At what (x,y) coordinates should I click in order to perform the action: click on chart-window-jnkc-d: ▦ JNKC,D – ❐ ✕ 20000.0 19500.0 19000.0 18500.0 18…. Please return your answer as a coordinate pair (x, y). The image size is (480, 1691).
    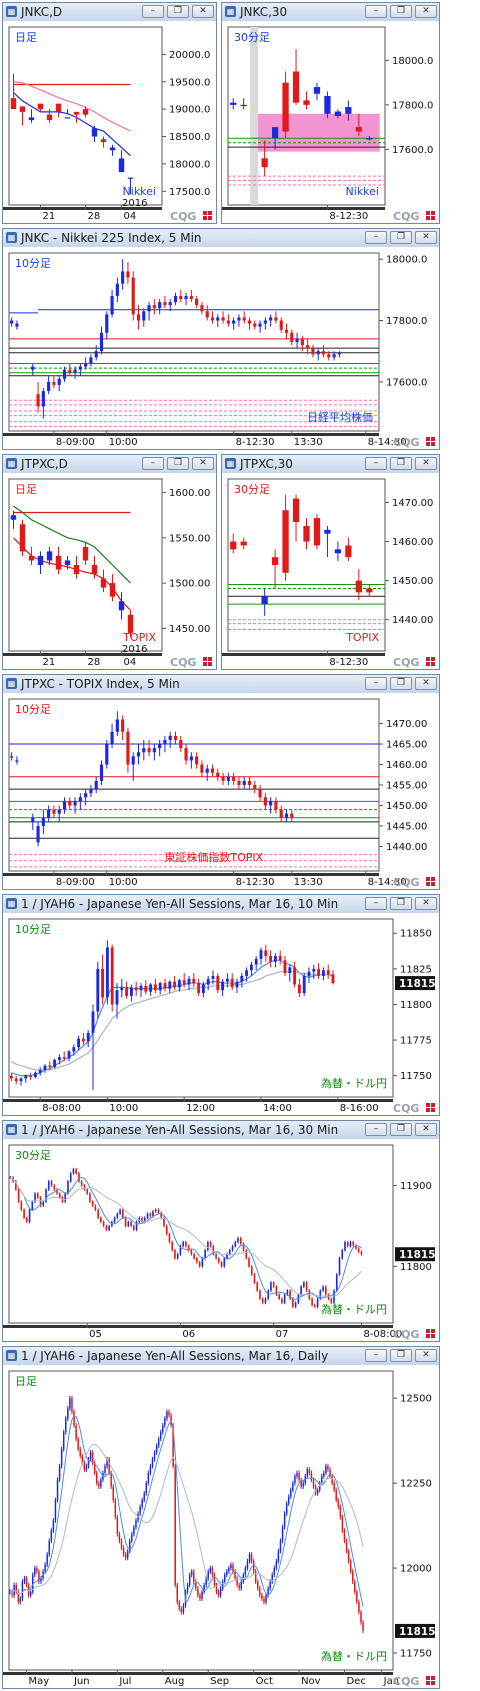
    Looking at the image, I should click on (109, 113).